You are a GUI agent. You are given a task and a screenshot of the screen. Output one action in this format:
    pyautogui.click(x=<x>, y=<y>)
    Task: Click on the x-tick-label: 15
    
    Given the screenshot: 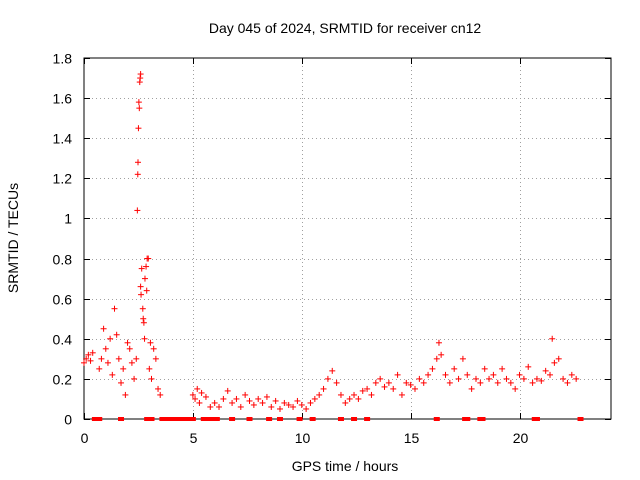 What is the action you would take?
    pyautogui.click(x=412, y=438)
    